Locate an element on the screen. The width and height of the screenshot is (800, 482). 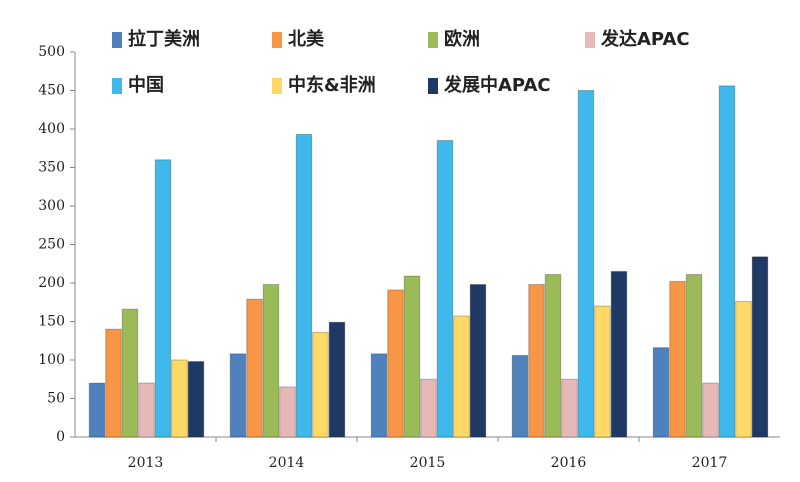
y-tick-label: 50 is located at coordinates (56, 399).